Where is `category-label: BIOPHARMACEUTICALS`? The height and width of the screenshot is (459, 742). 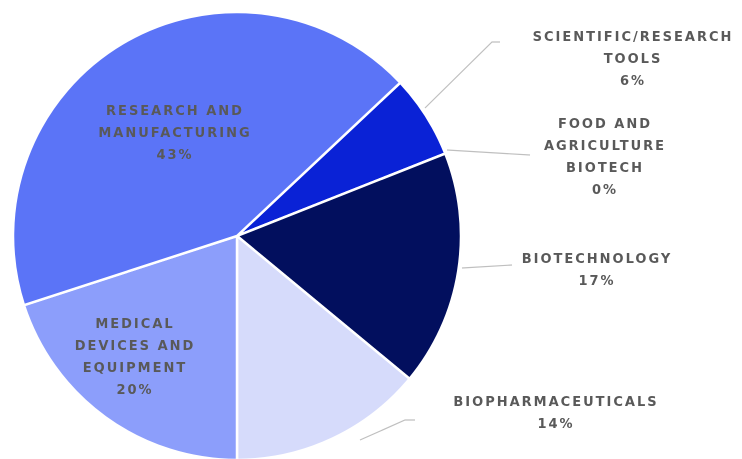 category-label: BIOPHARMACEUTICALS is located at coordinates (556, 402).